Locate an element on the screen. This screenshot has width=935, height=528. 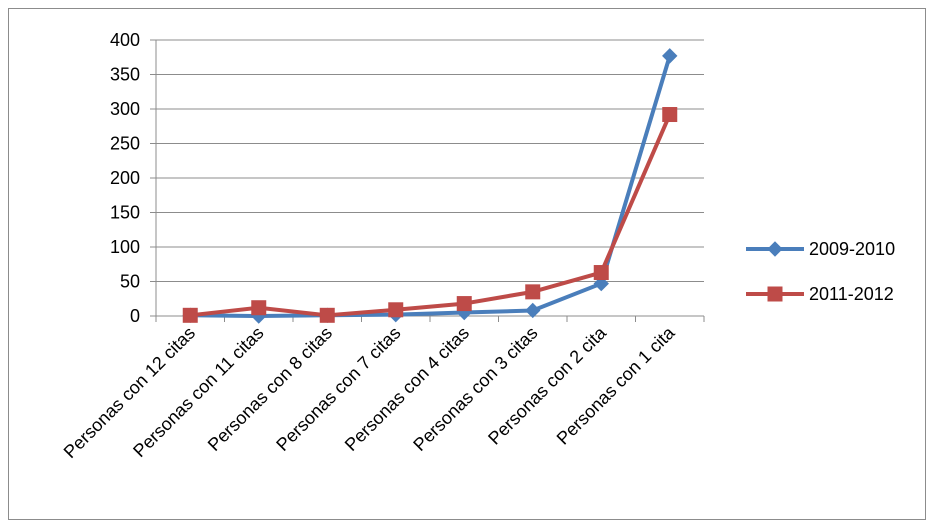
legend-label: 2009-2010 is located at coordinates (852, 249).